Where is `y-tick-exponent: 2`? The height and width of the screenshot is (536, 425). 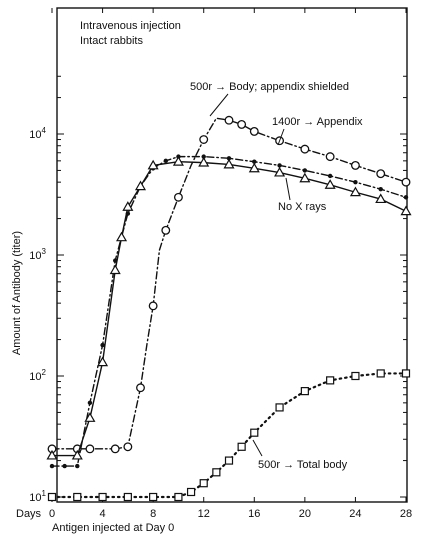 y-tick-exponent: 2 is located at coordinates (44, 372).